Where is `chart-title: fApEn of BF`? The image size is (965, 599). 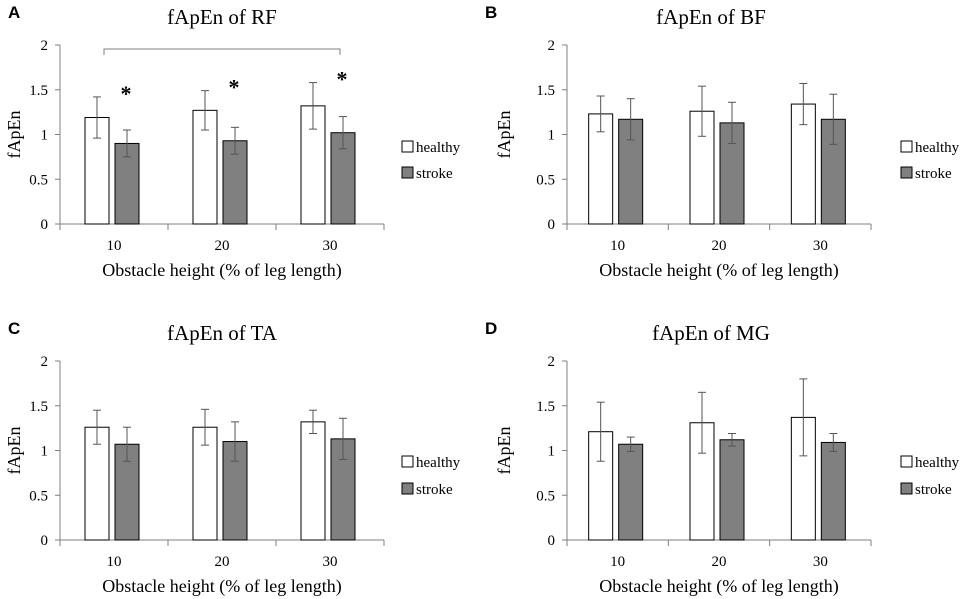 chart-title: fApEn of BF is located at coordinates (711, 17).